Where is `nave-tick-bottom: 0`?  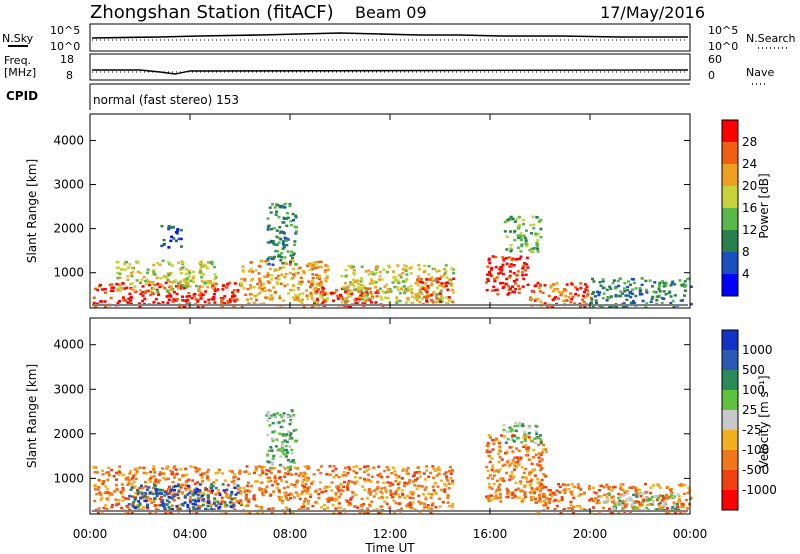 nave-tick-bottom: 0 is located at coordinates (711, 75).